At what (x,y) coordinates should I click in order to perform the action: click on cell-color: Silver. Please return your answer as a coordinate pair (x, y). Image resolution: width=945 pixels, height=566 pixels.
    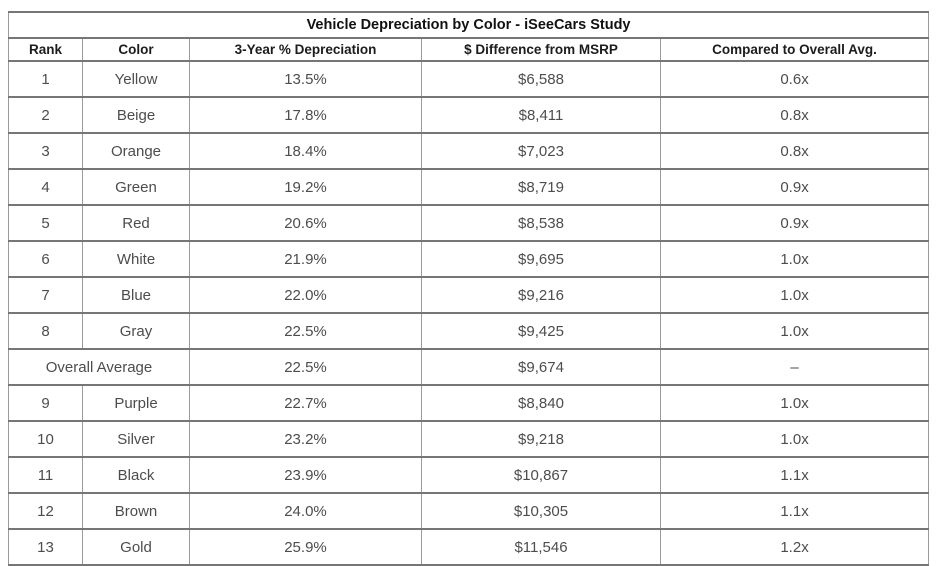
    Looking at the image, I should click on (136, 439).